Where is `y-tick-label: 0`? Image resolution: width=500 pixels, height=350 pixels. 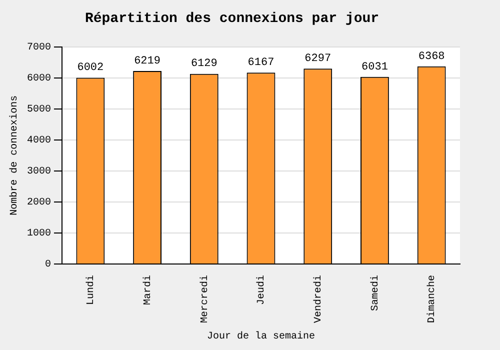 y-tick-label: 0 is located at coordinates (48, 265).